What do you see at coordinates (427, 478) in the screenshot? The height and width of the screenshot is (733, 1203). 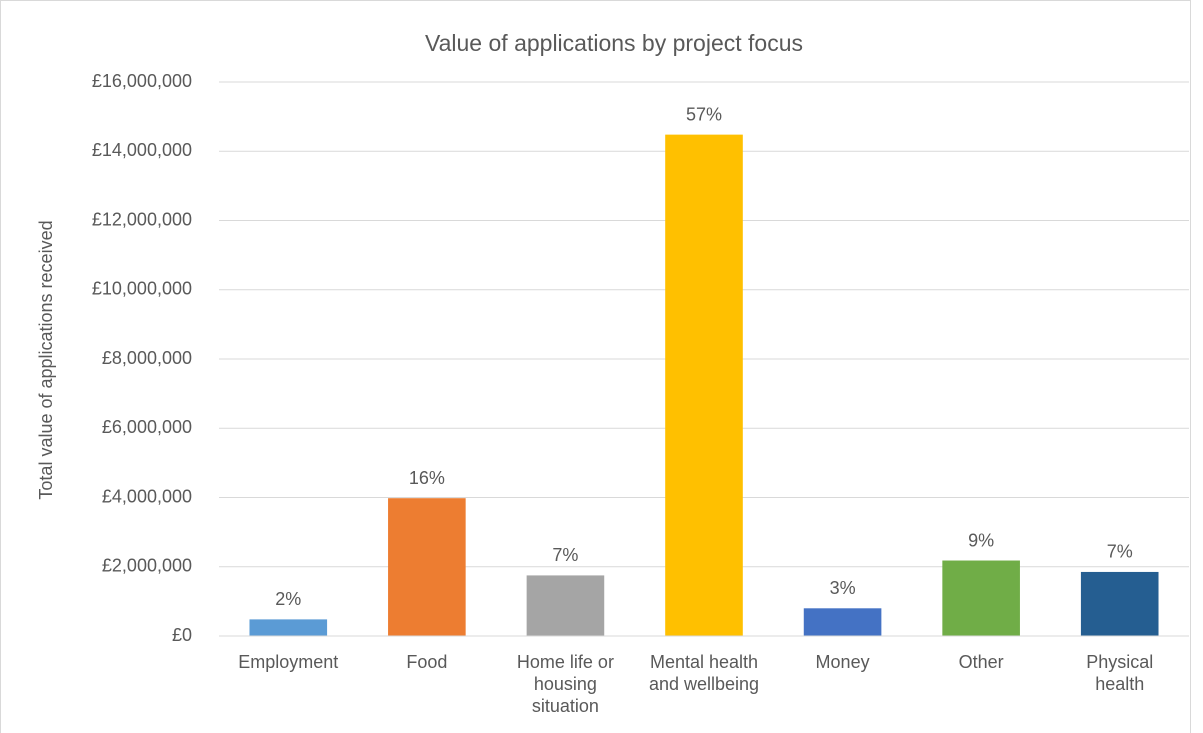 I see `data-label: 16%` at bounding box center [427, 478].